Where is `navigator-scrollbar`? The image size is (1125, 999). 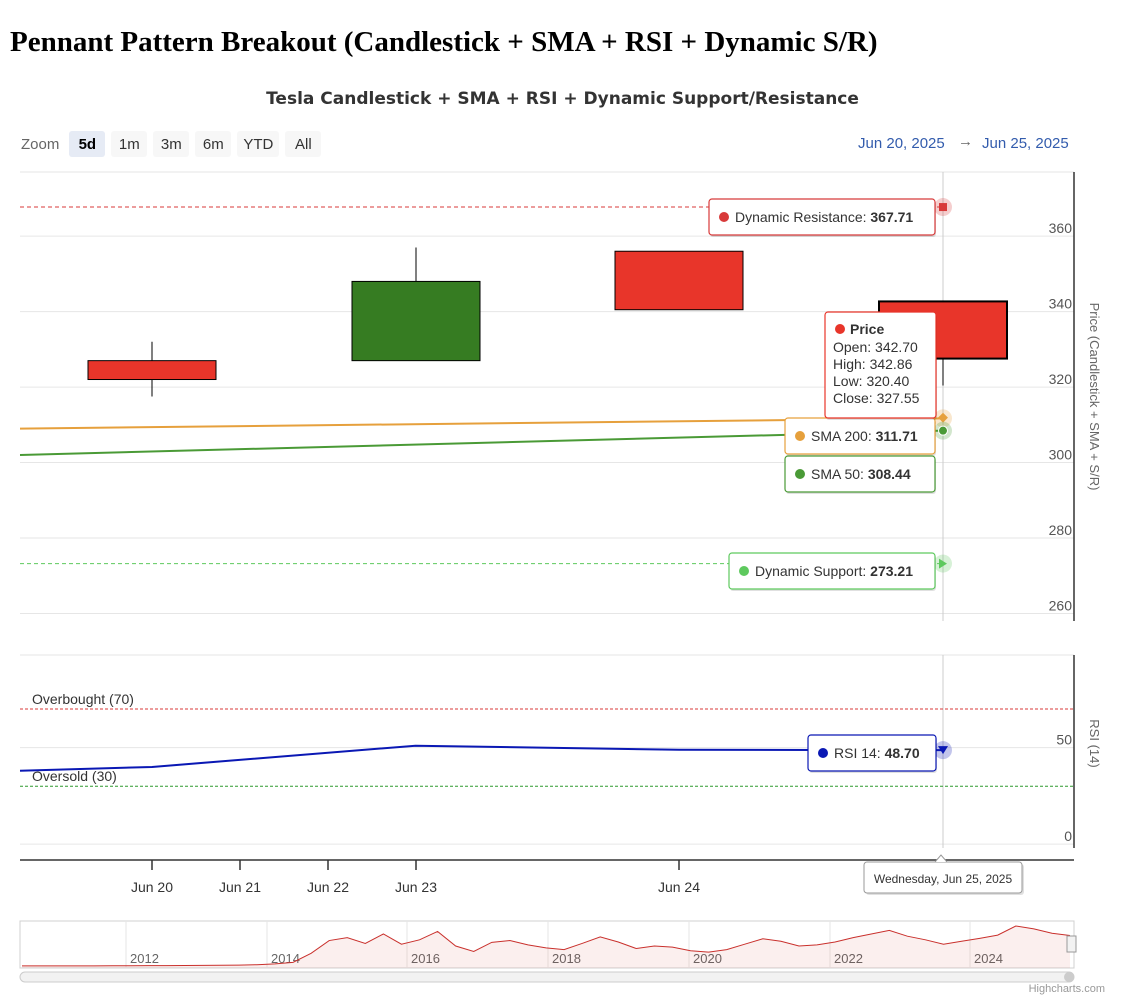
navigator-scrollbar is located at coordinates (547, 977).